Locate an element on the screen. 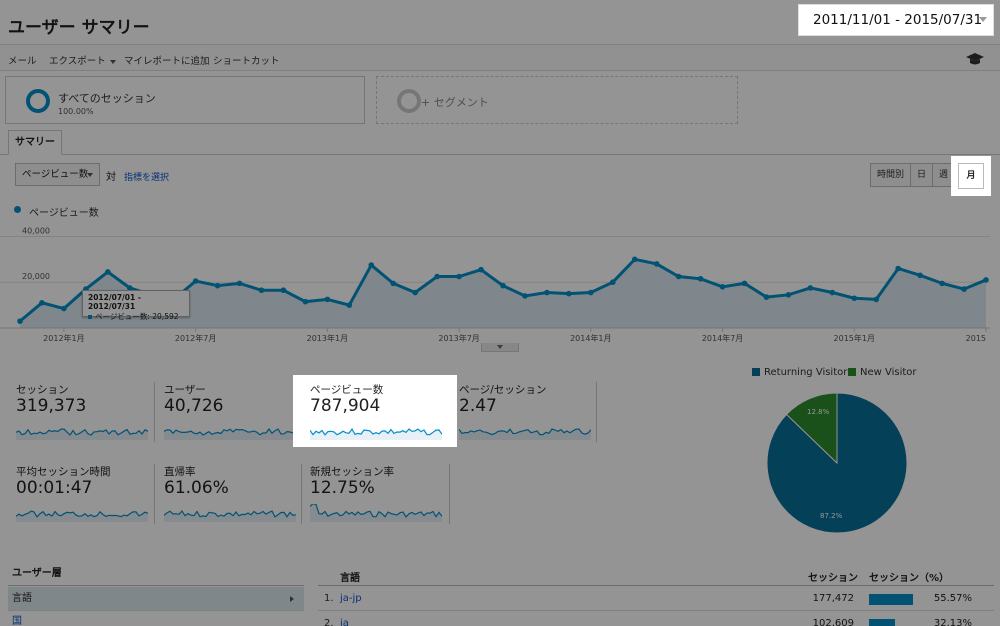 The width and height of the screenshot is (1000, 626). scorecard-pages-per-session: ページ/セッション 2.47 is located at coordinates (529, 417).